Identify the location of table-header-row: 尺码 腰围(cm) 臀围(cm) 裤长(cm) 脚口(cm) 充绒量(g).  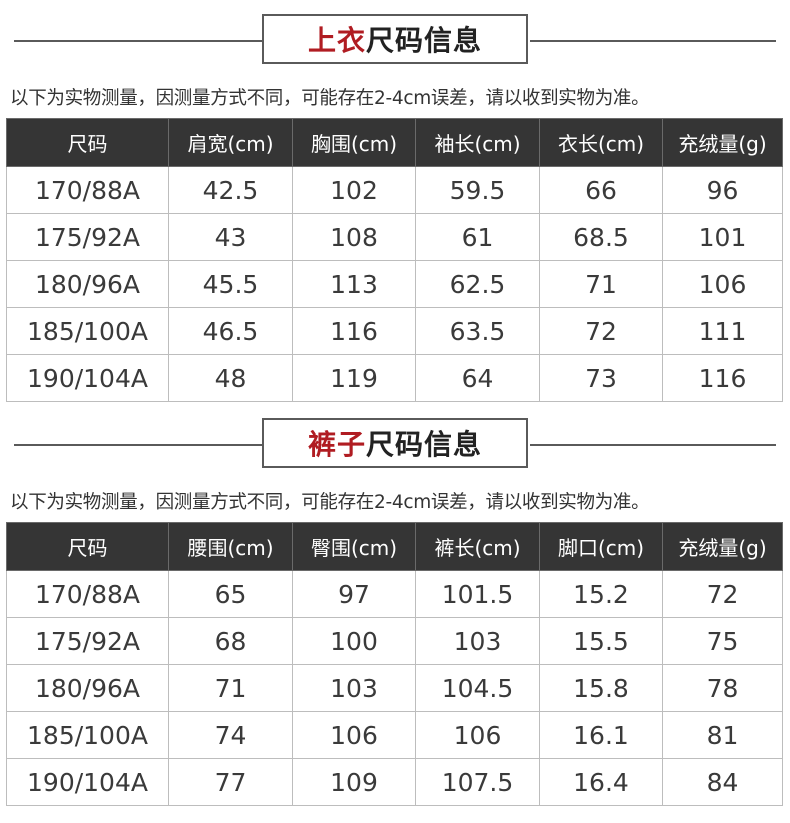
(394, 546).